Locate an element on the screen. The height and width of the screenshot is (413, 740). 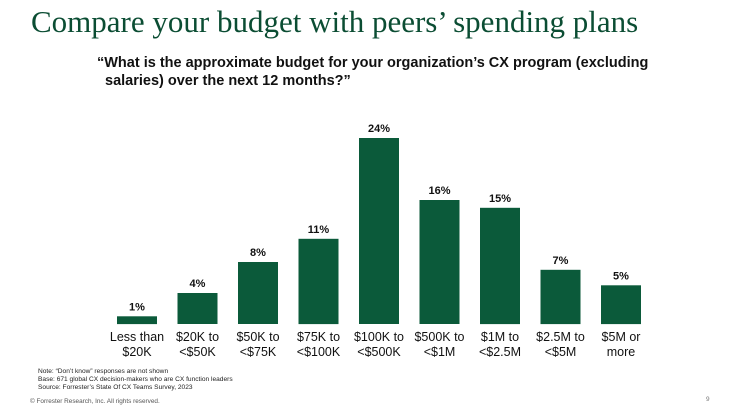
data-label-8: 5% is located at coordinates (621, 276).